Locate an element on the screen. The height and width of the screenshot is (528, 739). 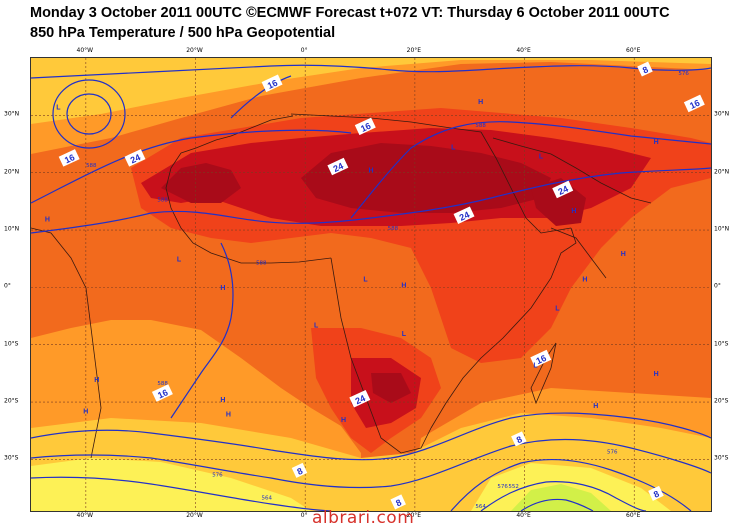
t28-west is located at coordinates (201, 183).